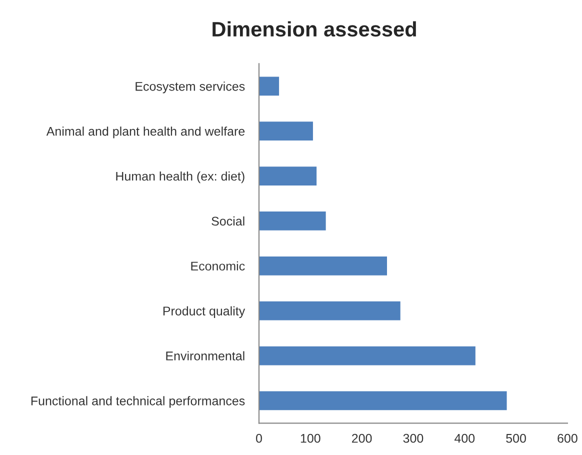 The image size is (582, 455). I want to click on y-tick-label: Economic, so click(218, 266).